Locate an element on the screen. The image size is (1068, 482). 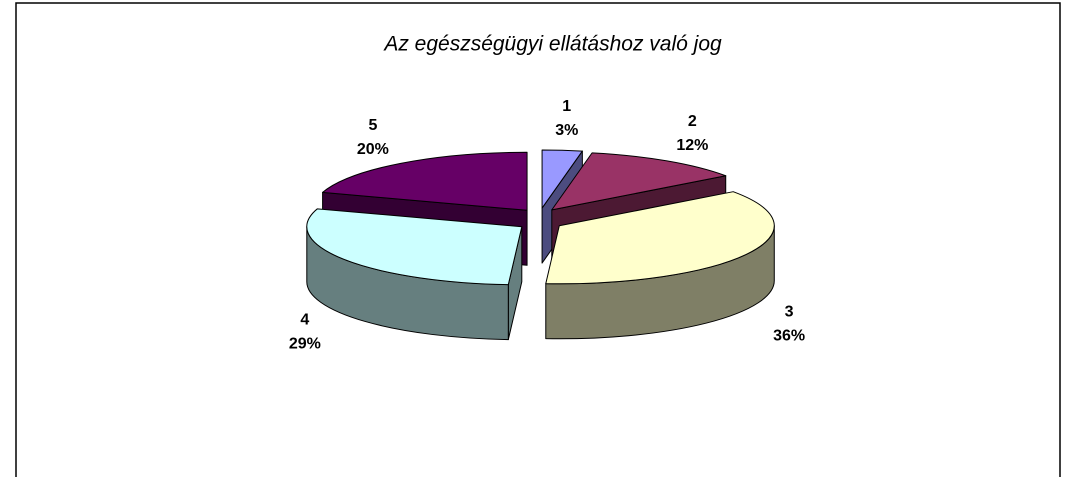
data-label-value: 3% is located at coordinates (566, 130).